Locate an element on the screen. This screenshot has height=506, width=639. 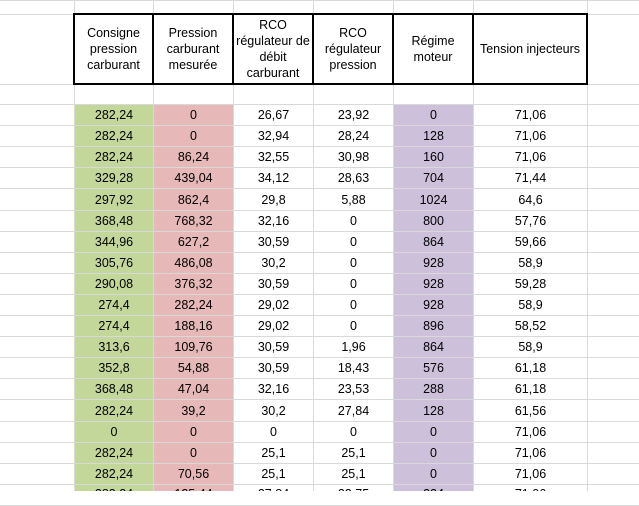
table-cell: 34,12 is located at coordinates (273, 178).